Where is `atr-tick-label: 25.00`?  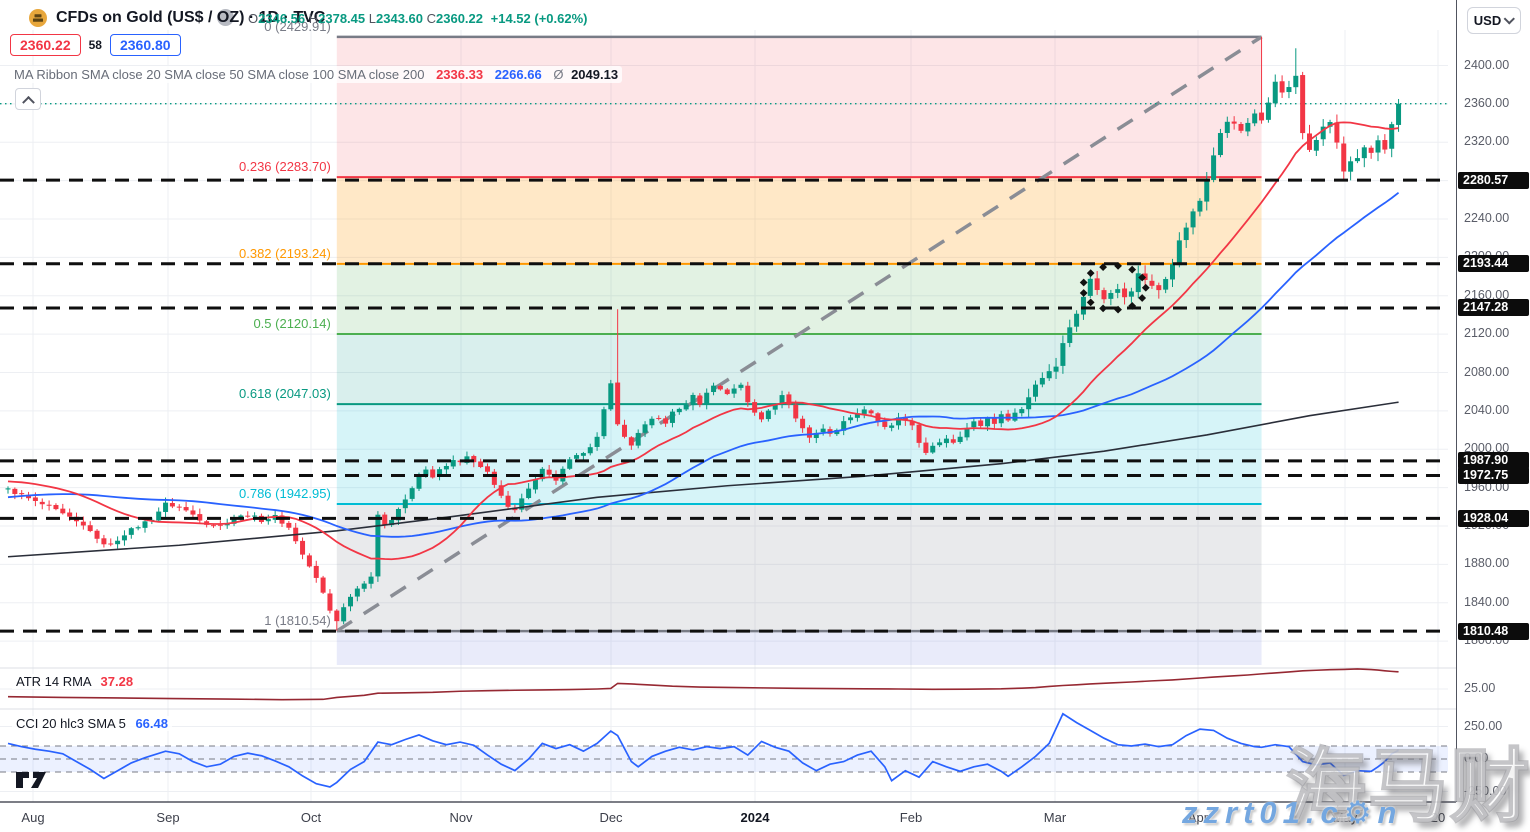
atr-tick-label: 25.00 is located at coordinates (1480, 688).